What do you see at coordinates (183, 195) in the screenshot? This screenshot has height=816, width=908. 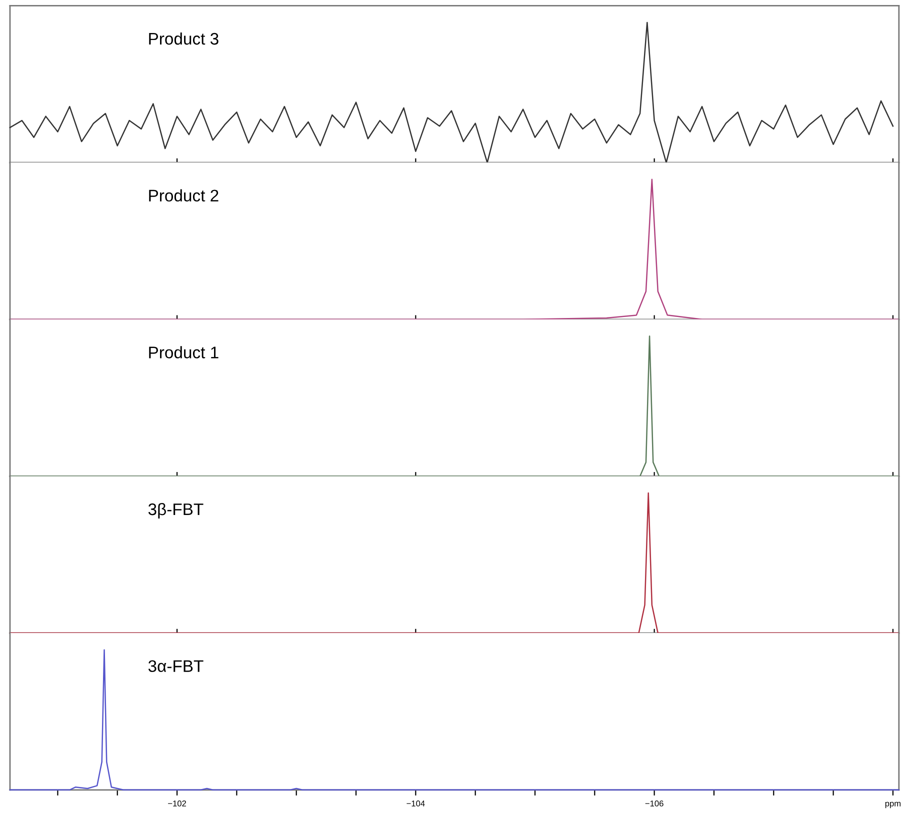 I see `text: Product 2` at bounding box center [183, 195].